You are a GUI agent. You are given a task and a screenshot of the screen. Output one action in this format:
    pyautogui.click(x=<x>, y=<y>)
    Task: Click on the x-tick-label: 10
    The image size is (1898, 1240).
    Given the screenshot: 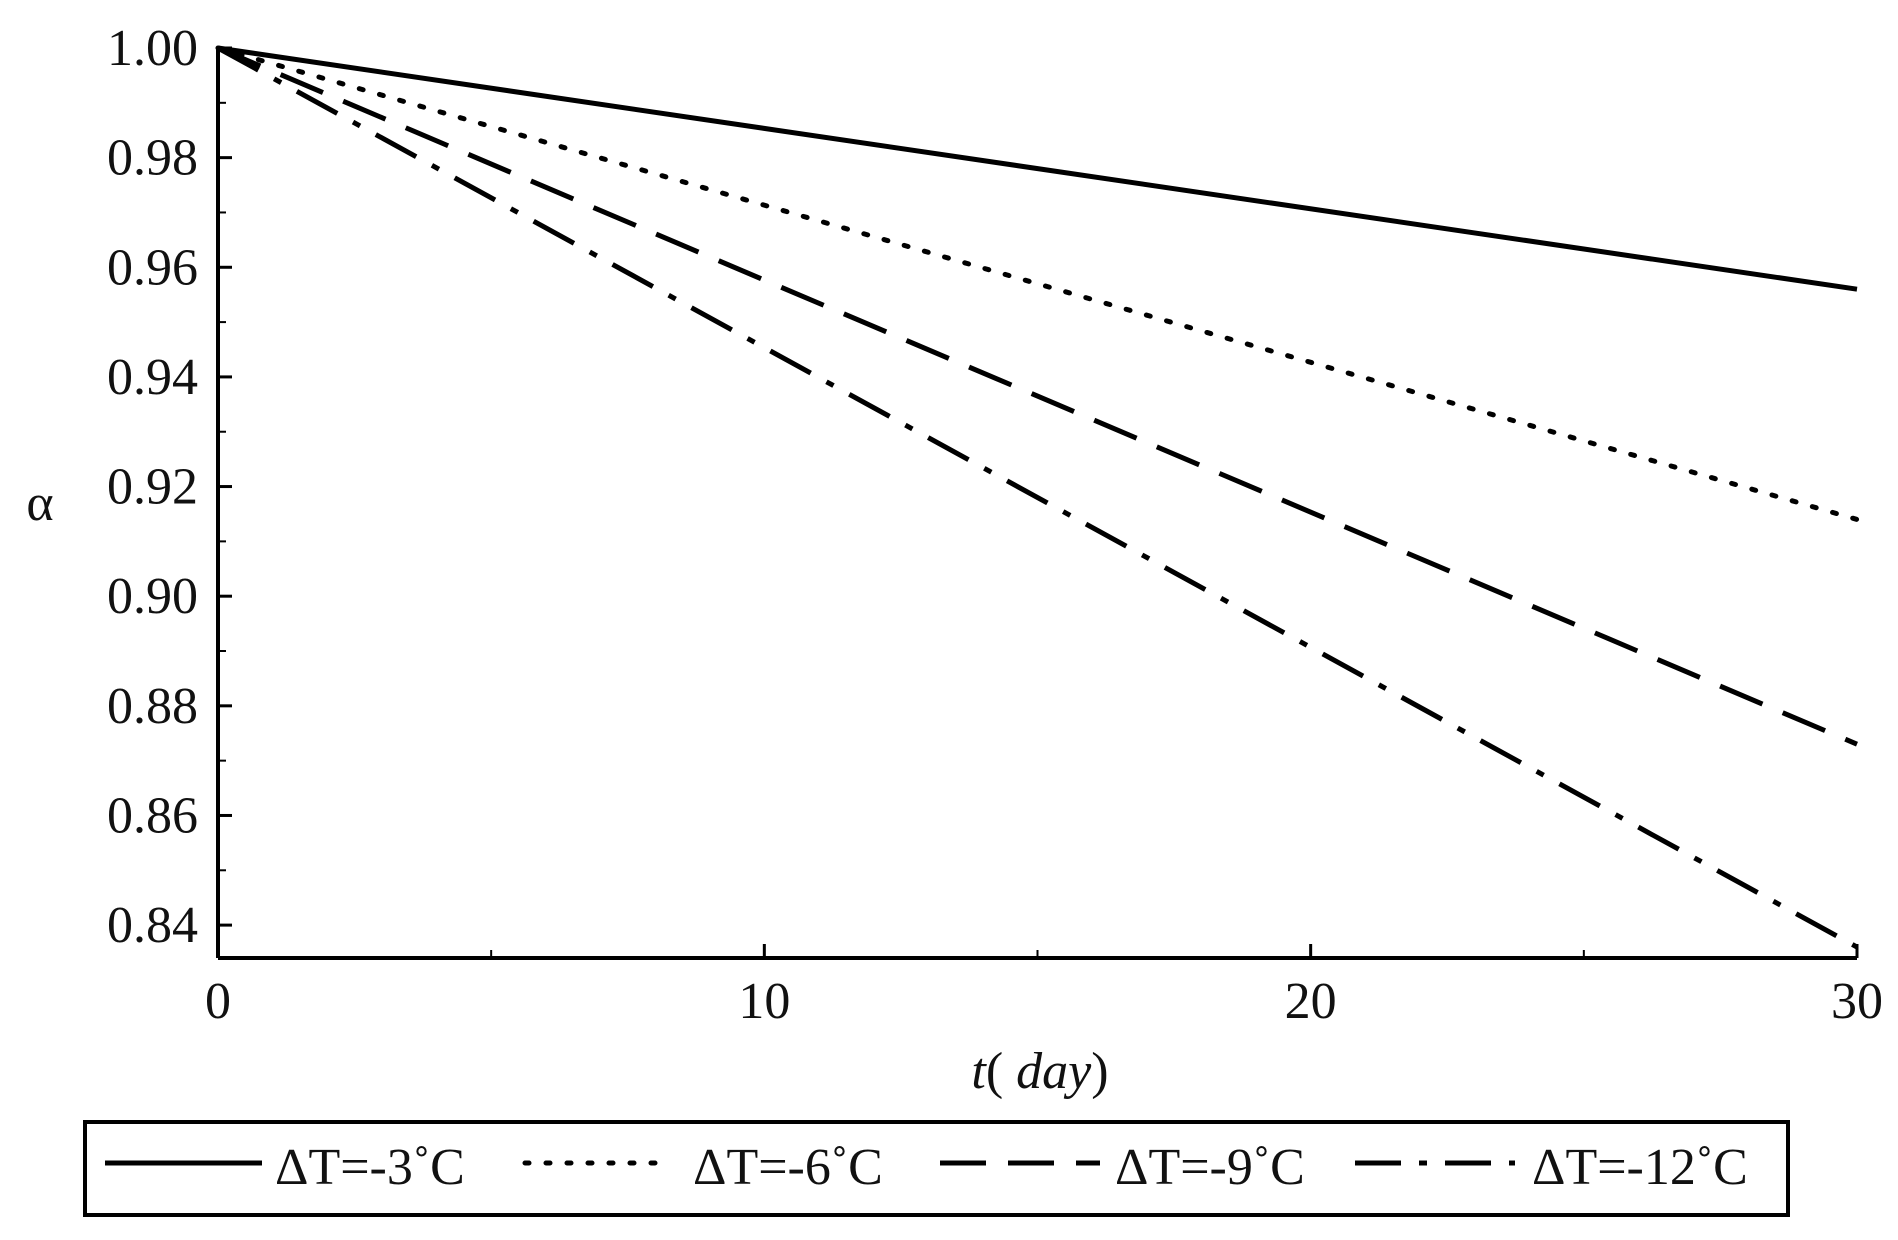 What is the action you would take?
    pyautogui.click(x=764, y=1001)
    